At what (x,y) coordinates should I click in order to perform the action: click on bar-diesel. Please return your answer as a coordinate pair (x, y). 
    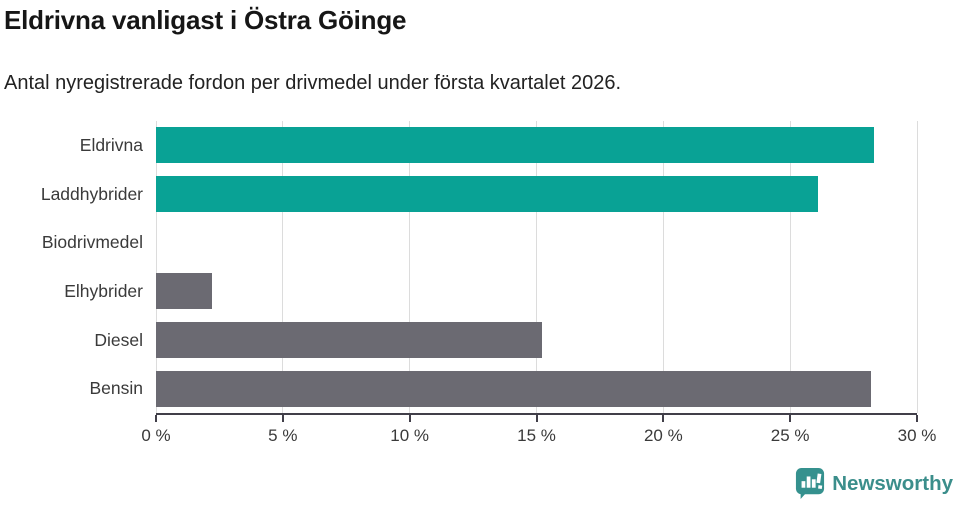
    Looking at the image, I should click on (349, 340).